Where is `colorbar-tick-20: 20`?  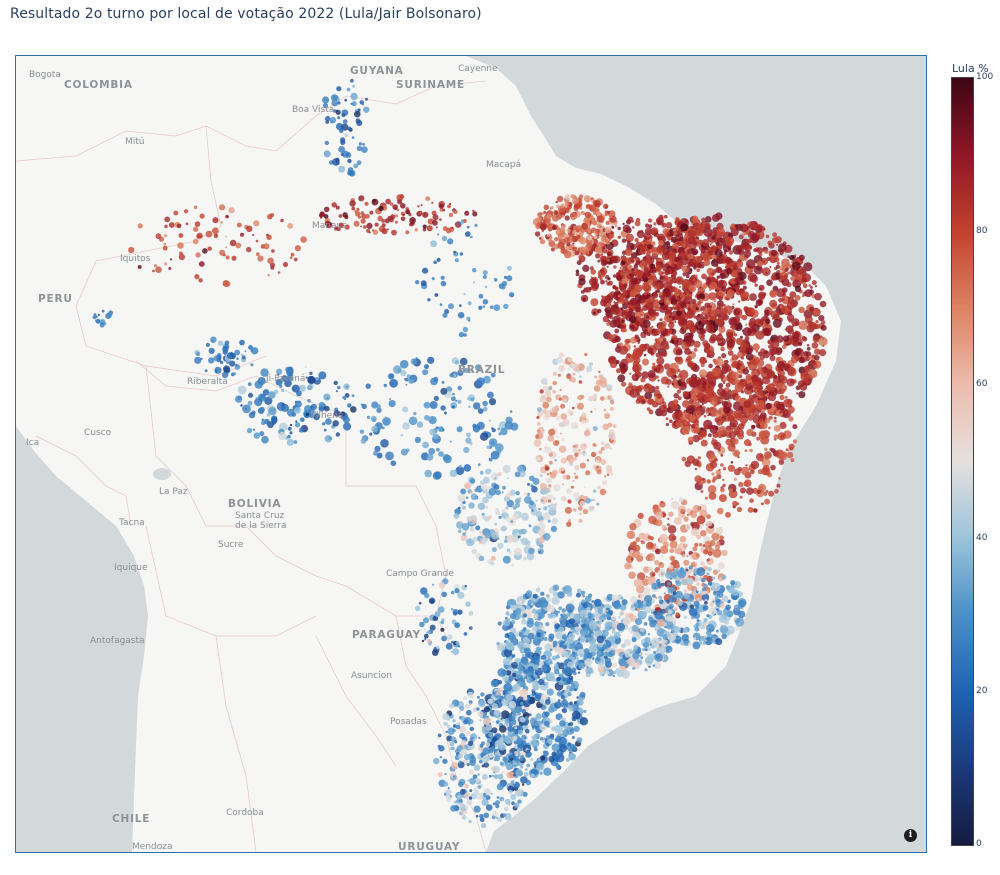 colorbar-tick-20: 20 is located at coordinates (982, 691).